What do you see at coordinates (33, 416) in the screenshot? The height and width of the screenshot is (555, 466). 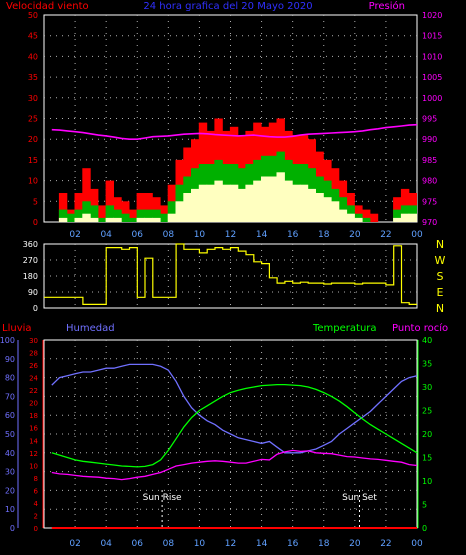 I see `rain-tick-label: 18` at bounding box center [33, 416].